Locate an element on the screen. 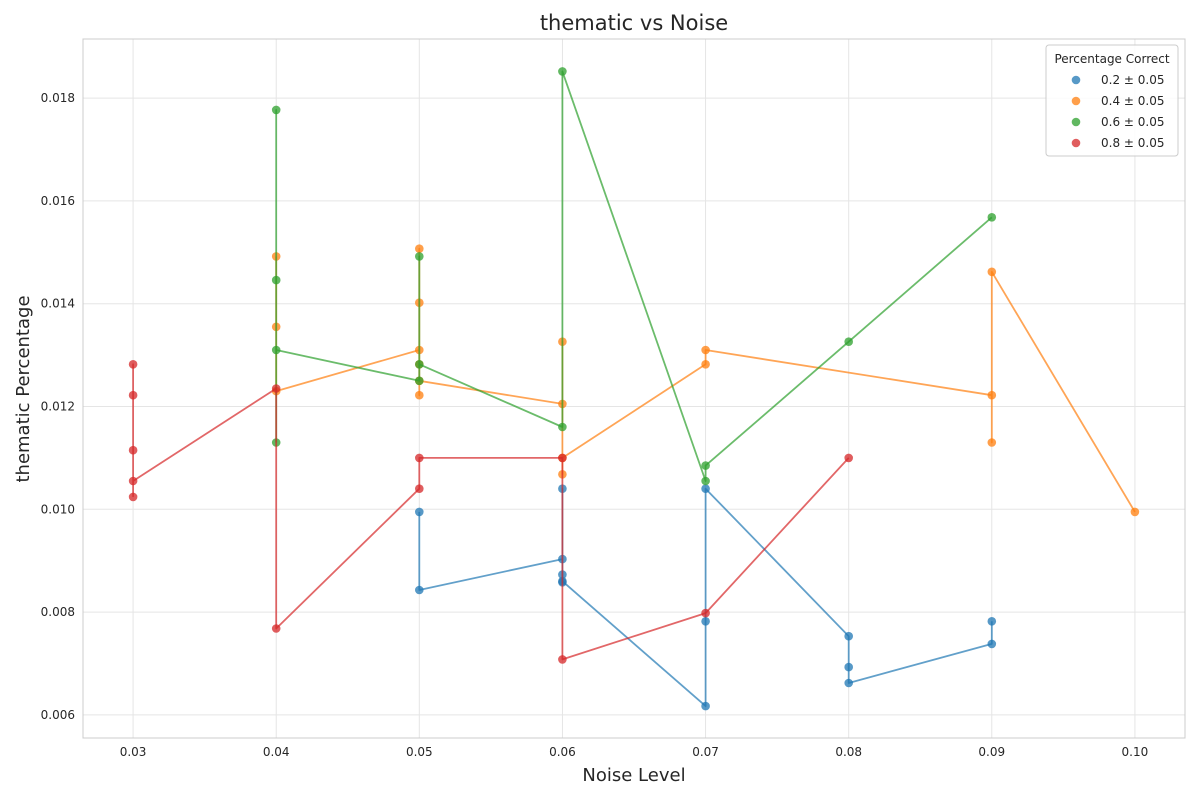 The image size is (1200, 800). legend-label: 0.4 ± 0.05 is located at coordinates (1133, 101).